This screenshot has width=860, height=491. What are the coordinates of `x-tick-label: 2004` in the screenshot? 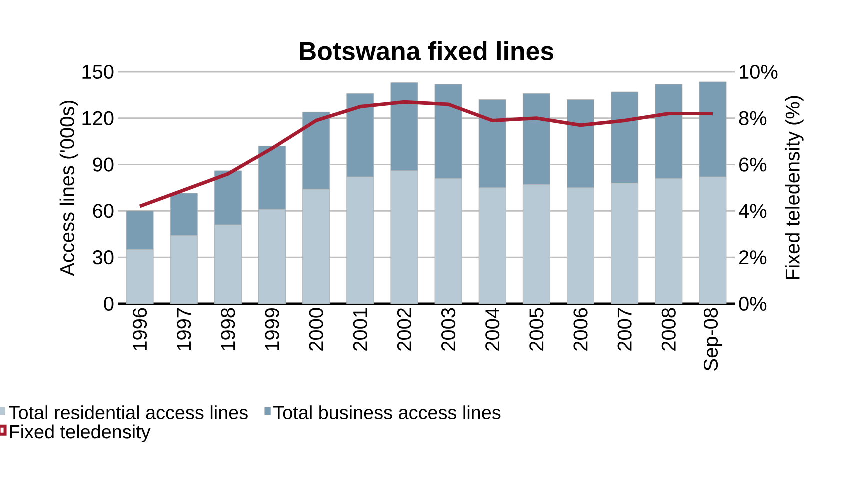 It's located at (493, 329).